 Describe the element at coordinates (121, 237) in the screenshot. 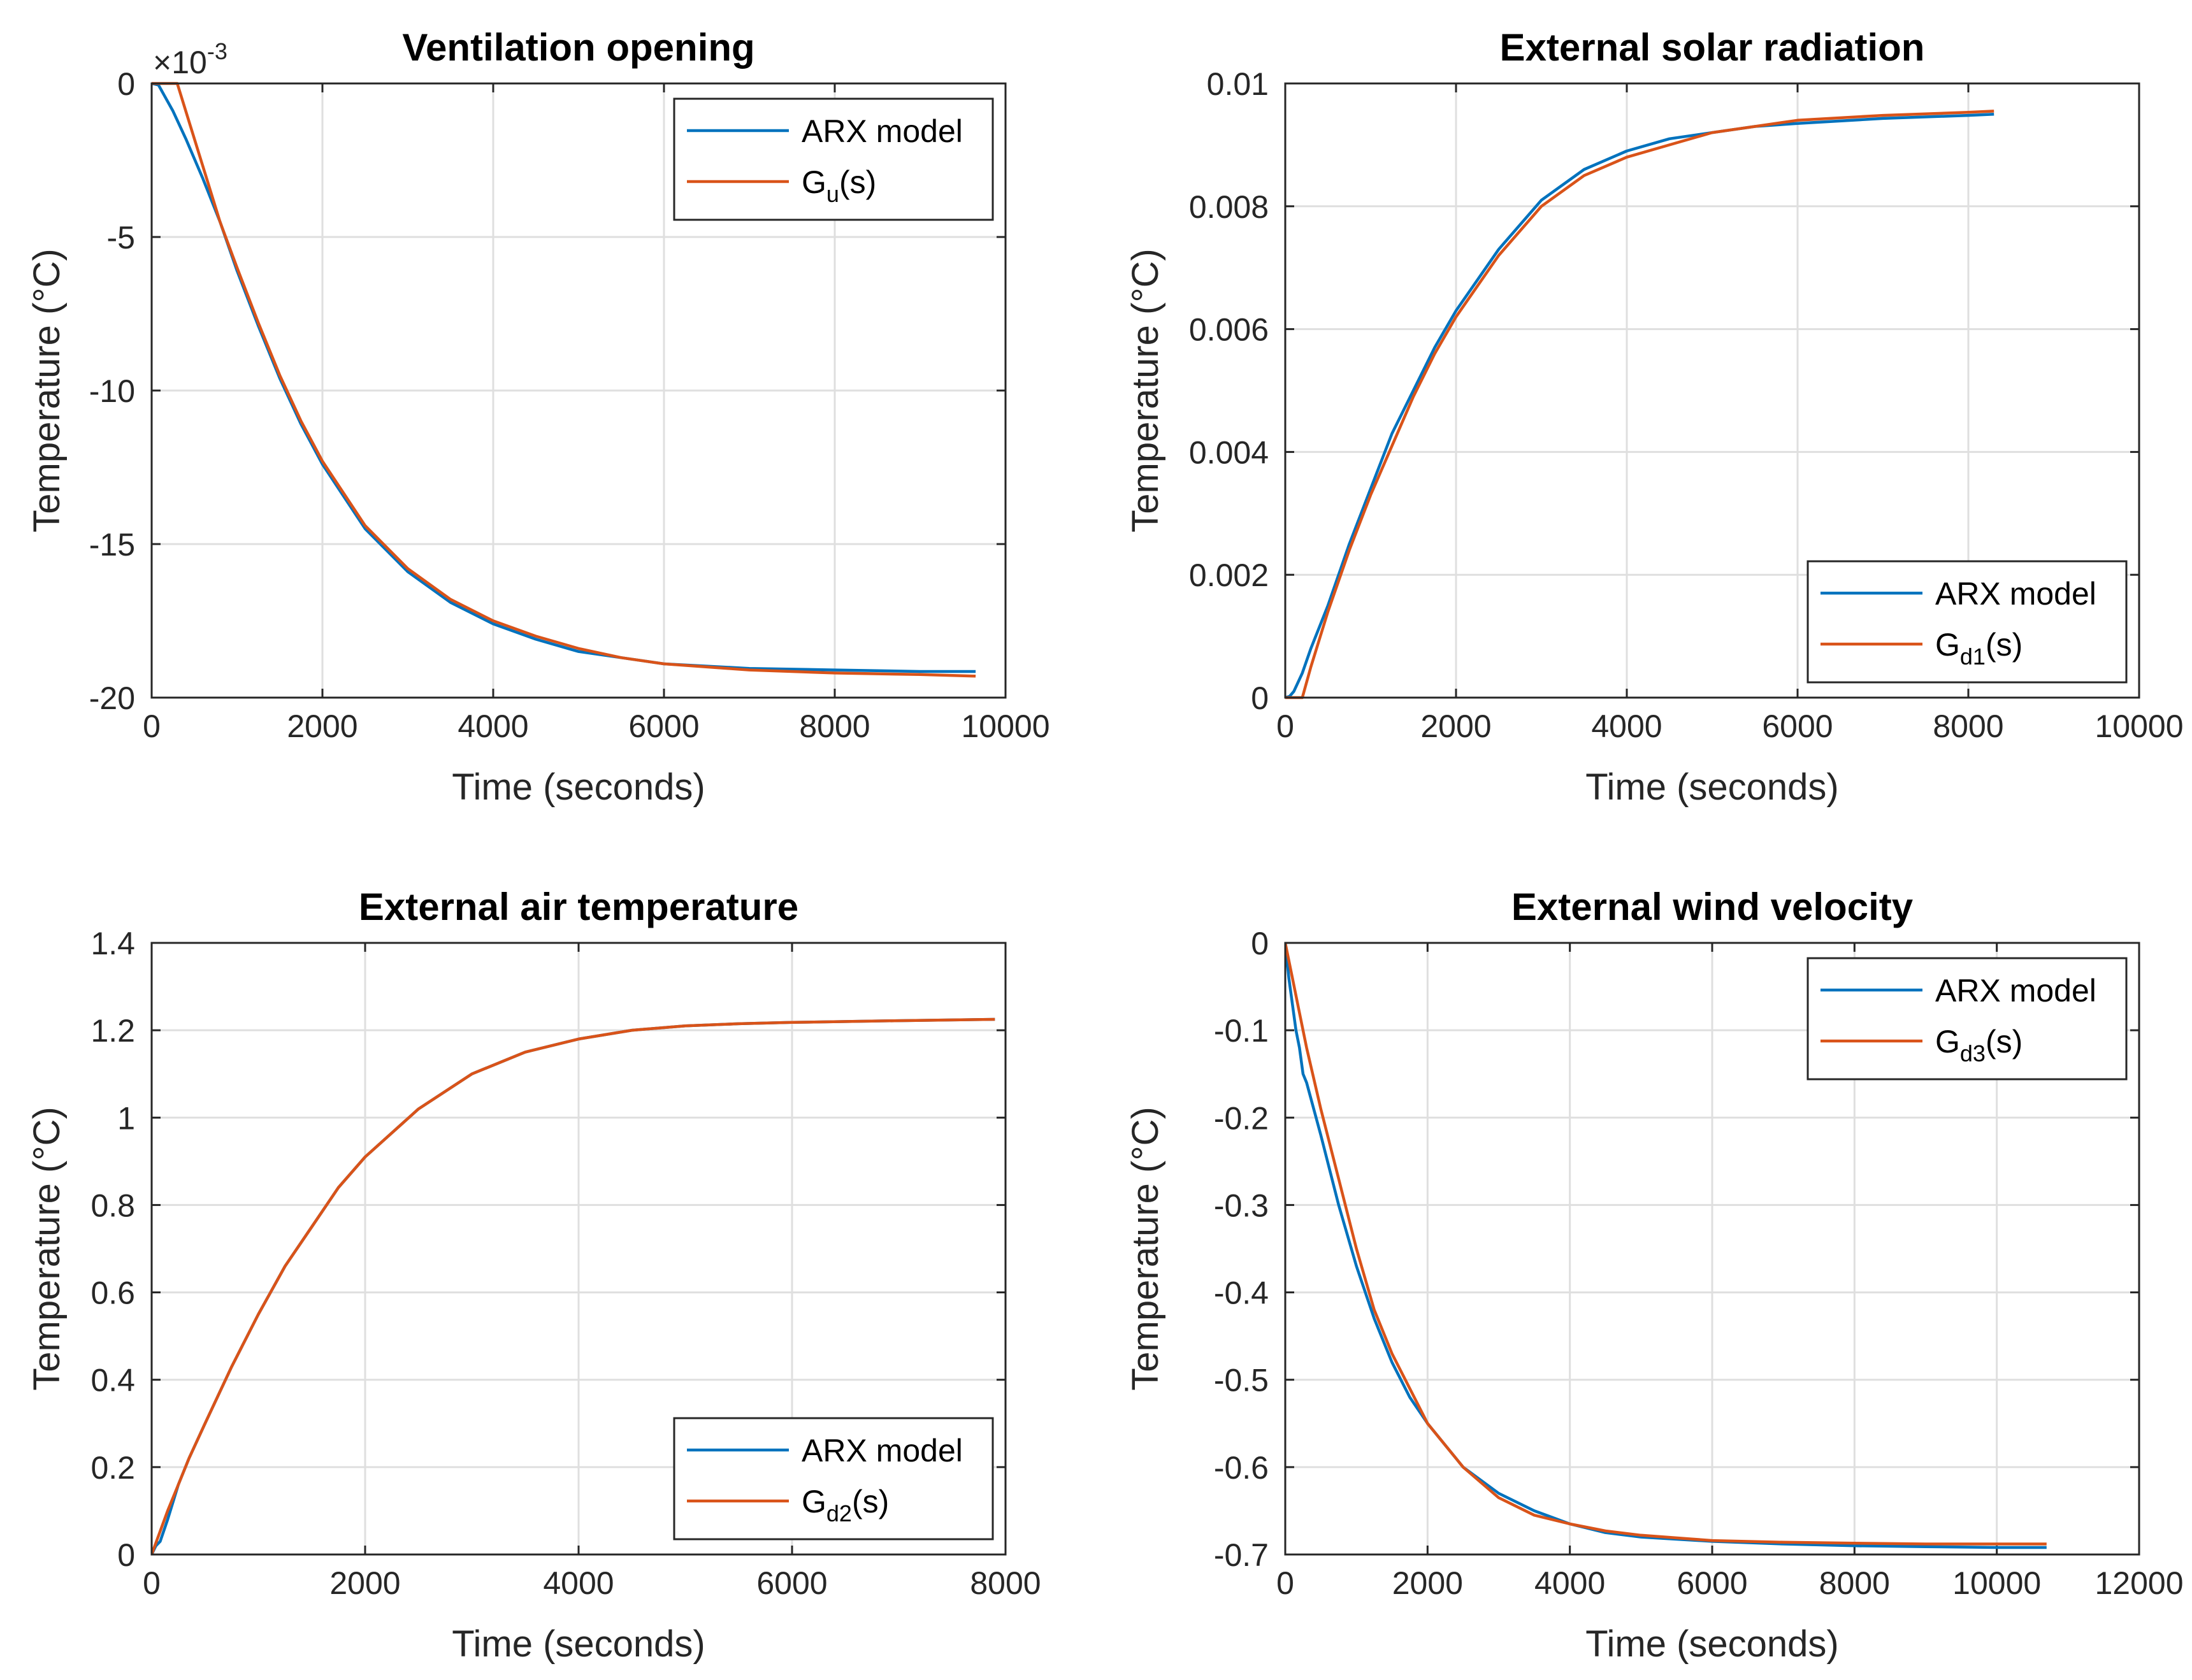

I see `y-tick-label: -5` at that location.